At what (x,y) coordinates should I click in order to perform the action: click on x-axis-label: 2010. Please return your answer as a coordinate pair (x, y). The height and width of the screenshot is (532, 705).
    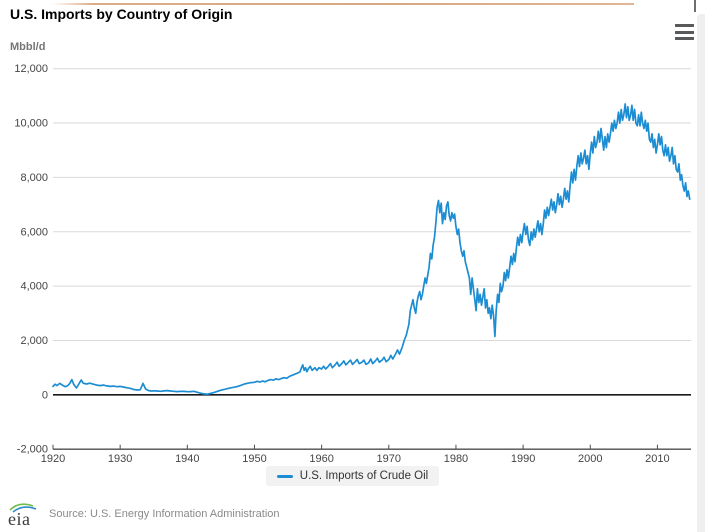
    Looking at the image, I should click on (657, 459).